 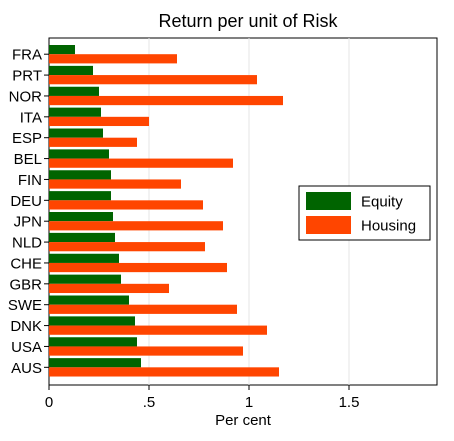 I want to click on bar-equity-fin, so click(x=80, y=175).